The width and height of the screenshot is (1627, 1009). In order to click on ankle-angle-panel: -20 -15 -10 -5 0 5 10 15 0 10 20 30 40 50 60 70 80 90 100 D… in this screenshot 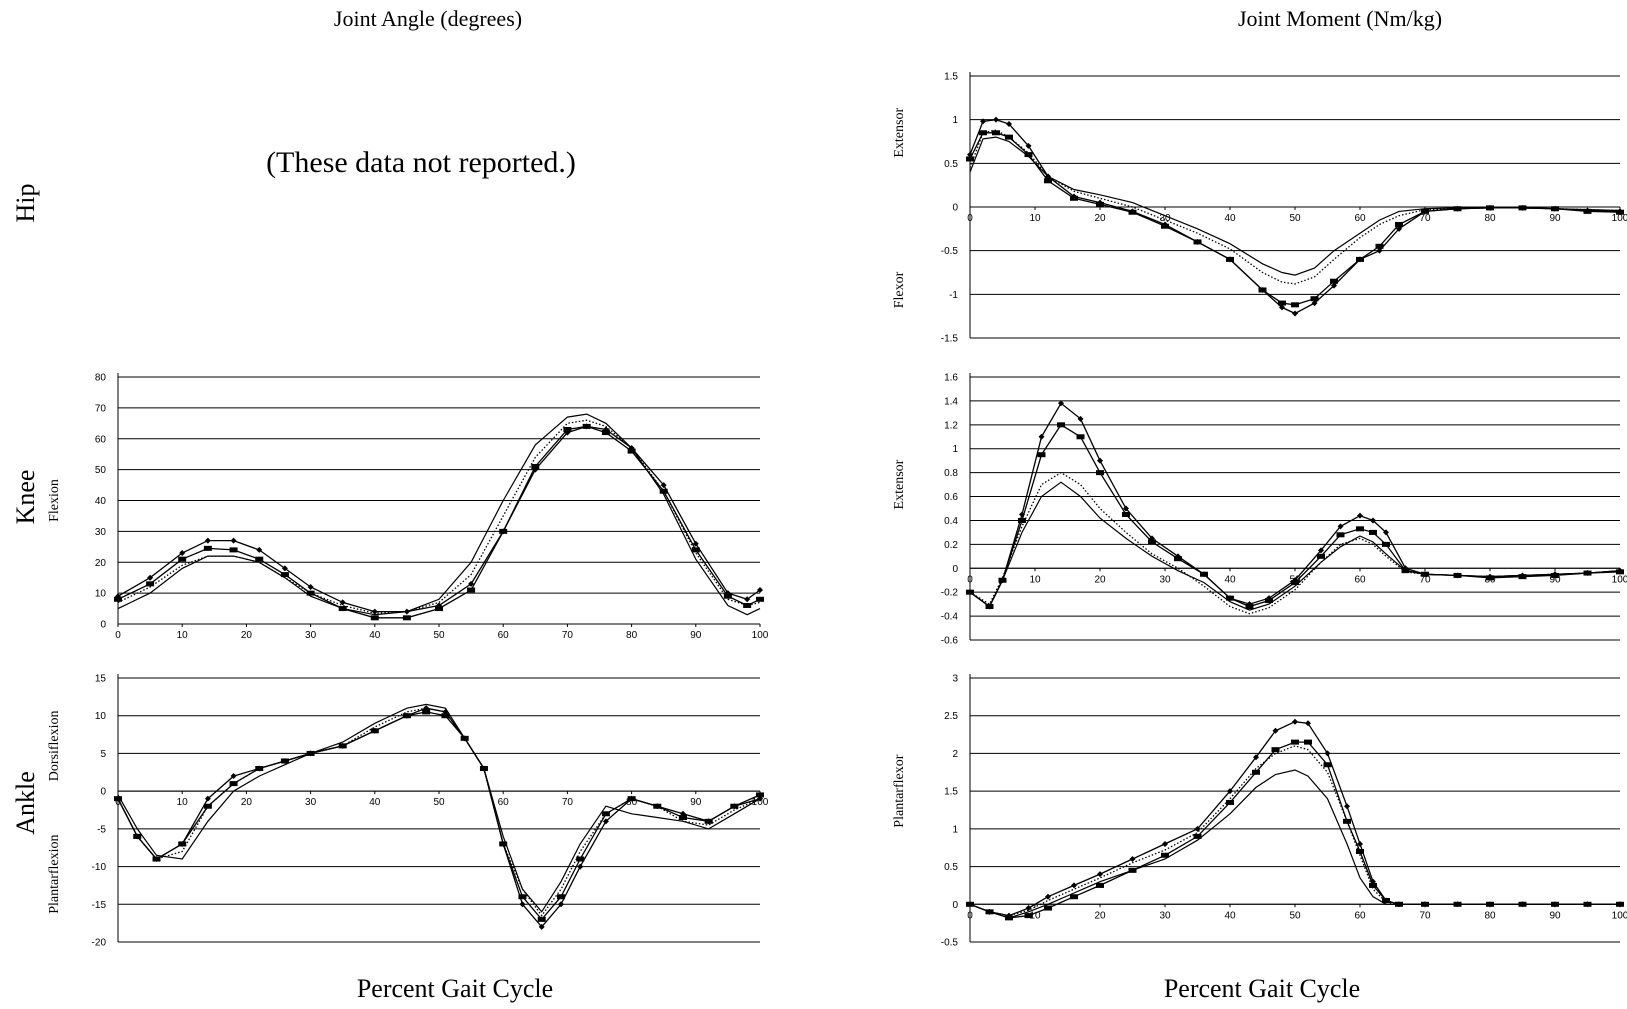, I will do `click(408, 811)`.